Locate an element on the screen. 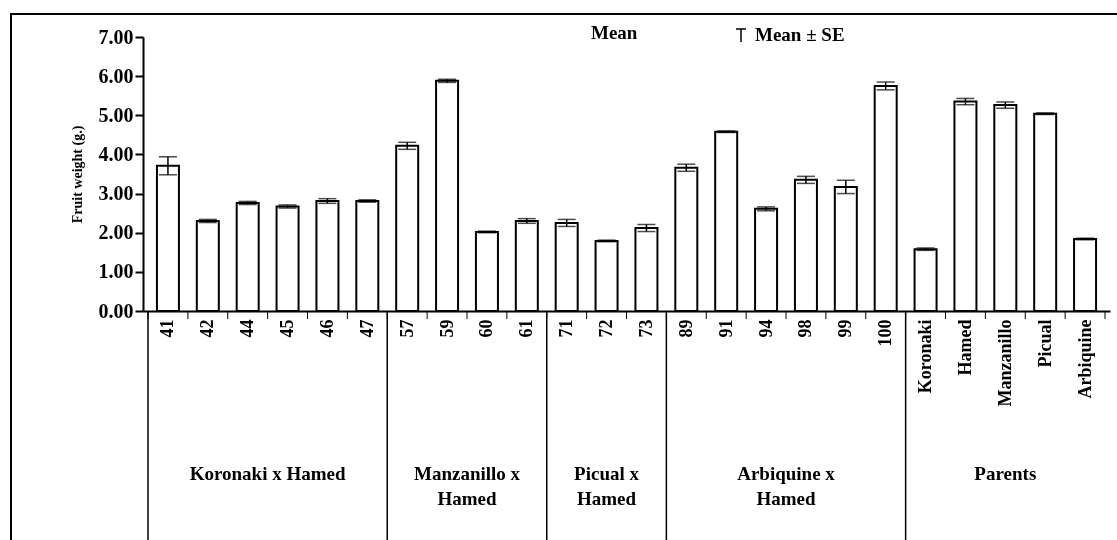 The width and height of the screenshot is (1117, 540). y-axis-title: Fruit weight (g.) is located at coordinates (77, 174).